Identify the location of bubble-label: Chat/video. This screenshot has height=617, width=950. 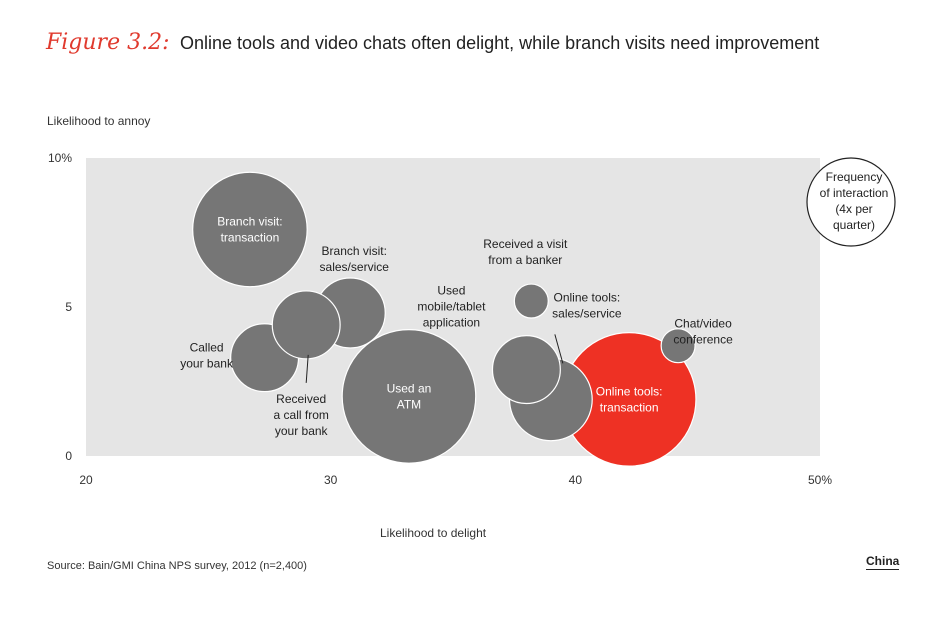
(703, 324).